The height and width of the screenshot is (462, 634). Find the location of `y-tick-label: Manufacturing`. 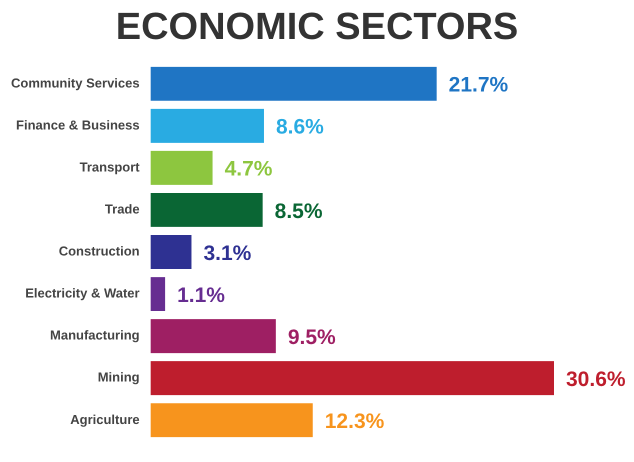

y-tick-label: Manufacturing is located at coordinates (95, 335).